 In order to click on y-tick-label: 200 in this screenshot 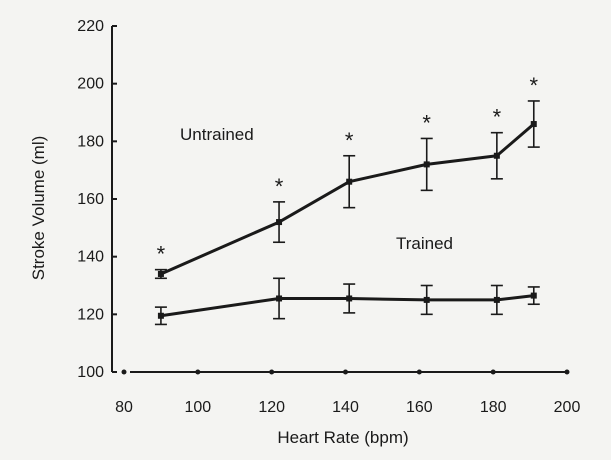, I will do `click(90, 84)`.